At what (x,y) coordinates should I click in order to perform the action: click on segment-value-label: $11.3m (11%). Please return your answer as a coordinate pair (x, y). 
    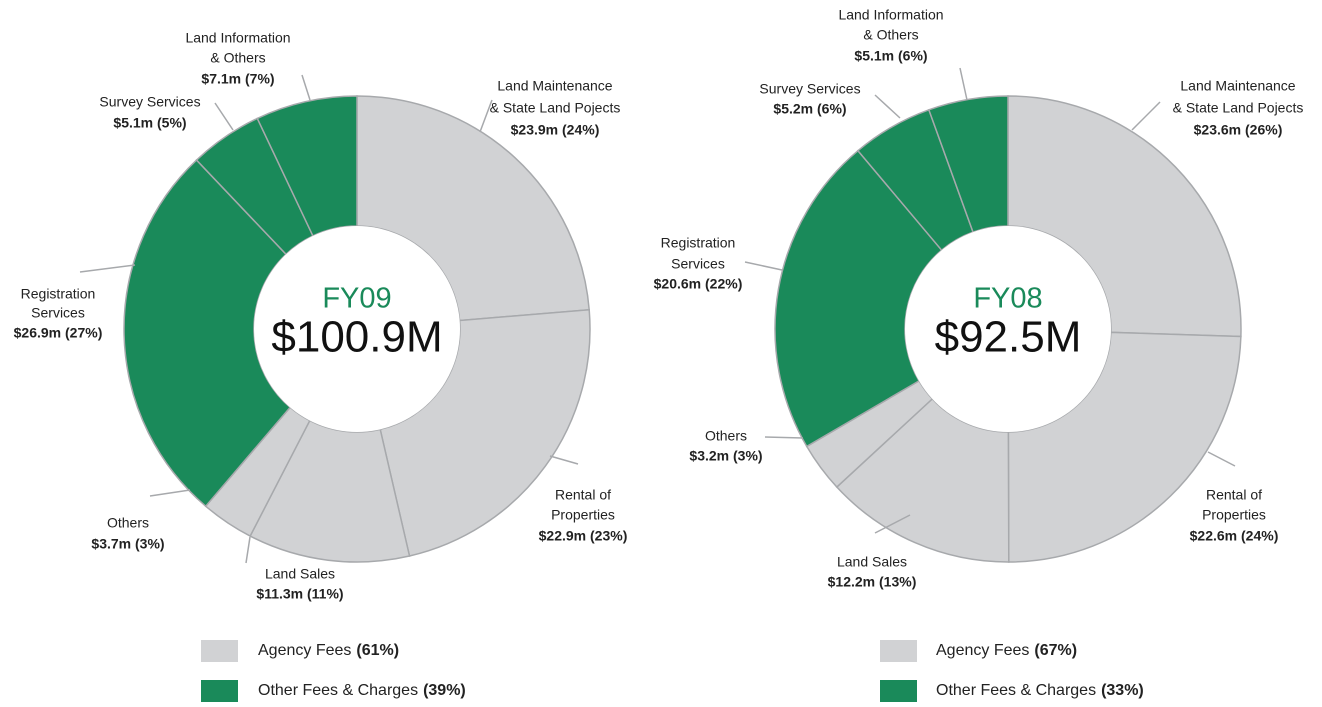
    Looking at the image, I should click on (299, 594).